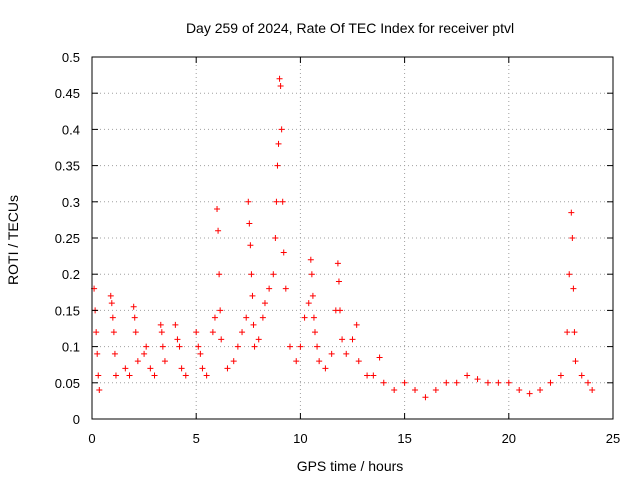 The width and height of the screenshot is (640, 480). What do you see at coordinates (13, 240) in the screenshot?
I see `y-axis-label: ROTI / TECUs` at bounding box center [13, 240].